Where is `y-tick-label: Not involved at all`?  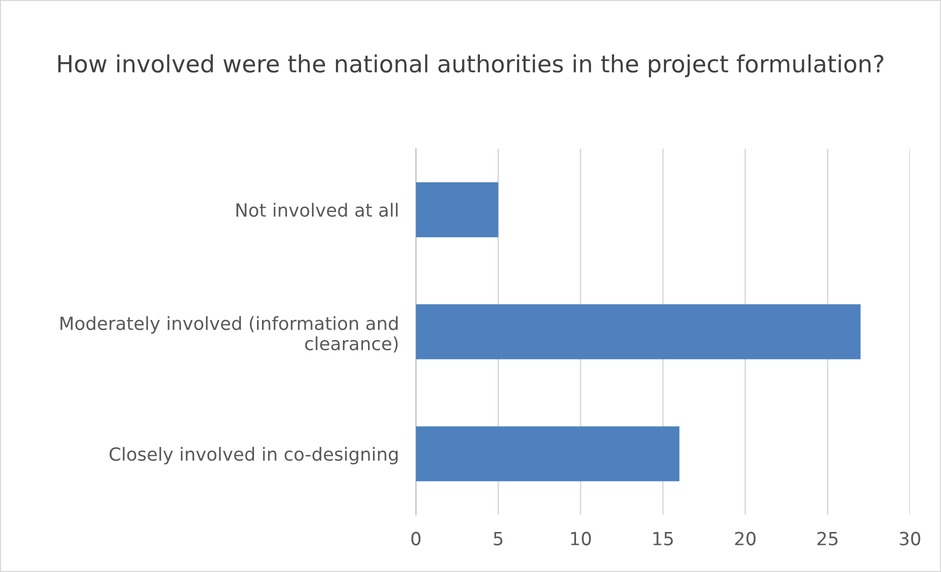
y-tick-label: Not involved at all is located at coordinates (317, 209).